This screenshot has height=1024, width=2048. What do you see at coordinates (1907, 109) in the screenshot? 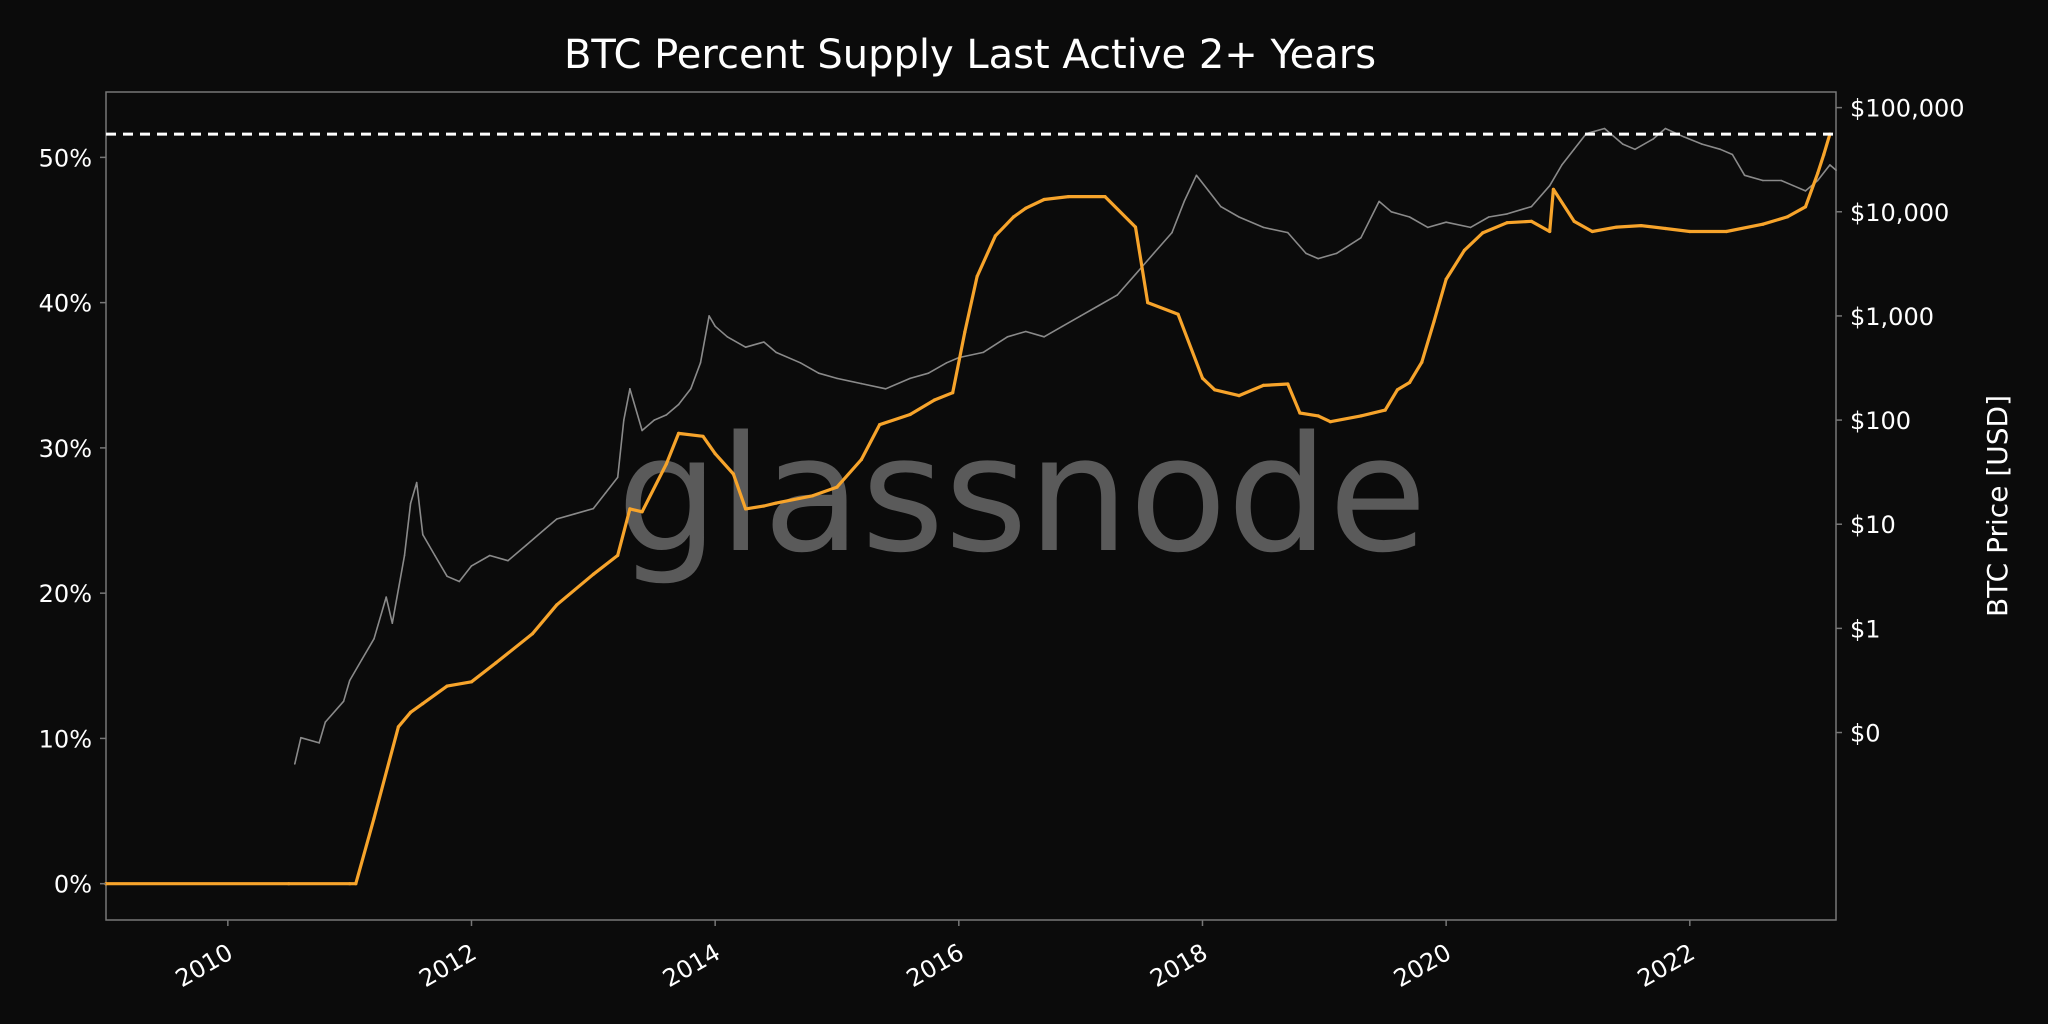
I see `y-right-tick-label: $100,000` at bounding box center [1907, 109].